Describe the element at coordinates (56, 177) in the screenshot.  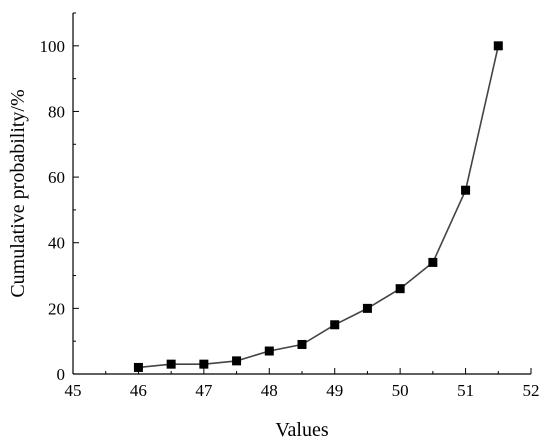
I see `y-tick-label-60: 60` at that location.